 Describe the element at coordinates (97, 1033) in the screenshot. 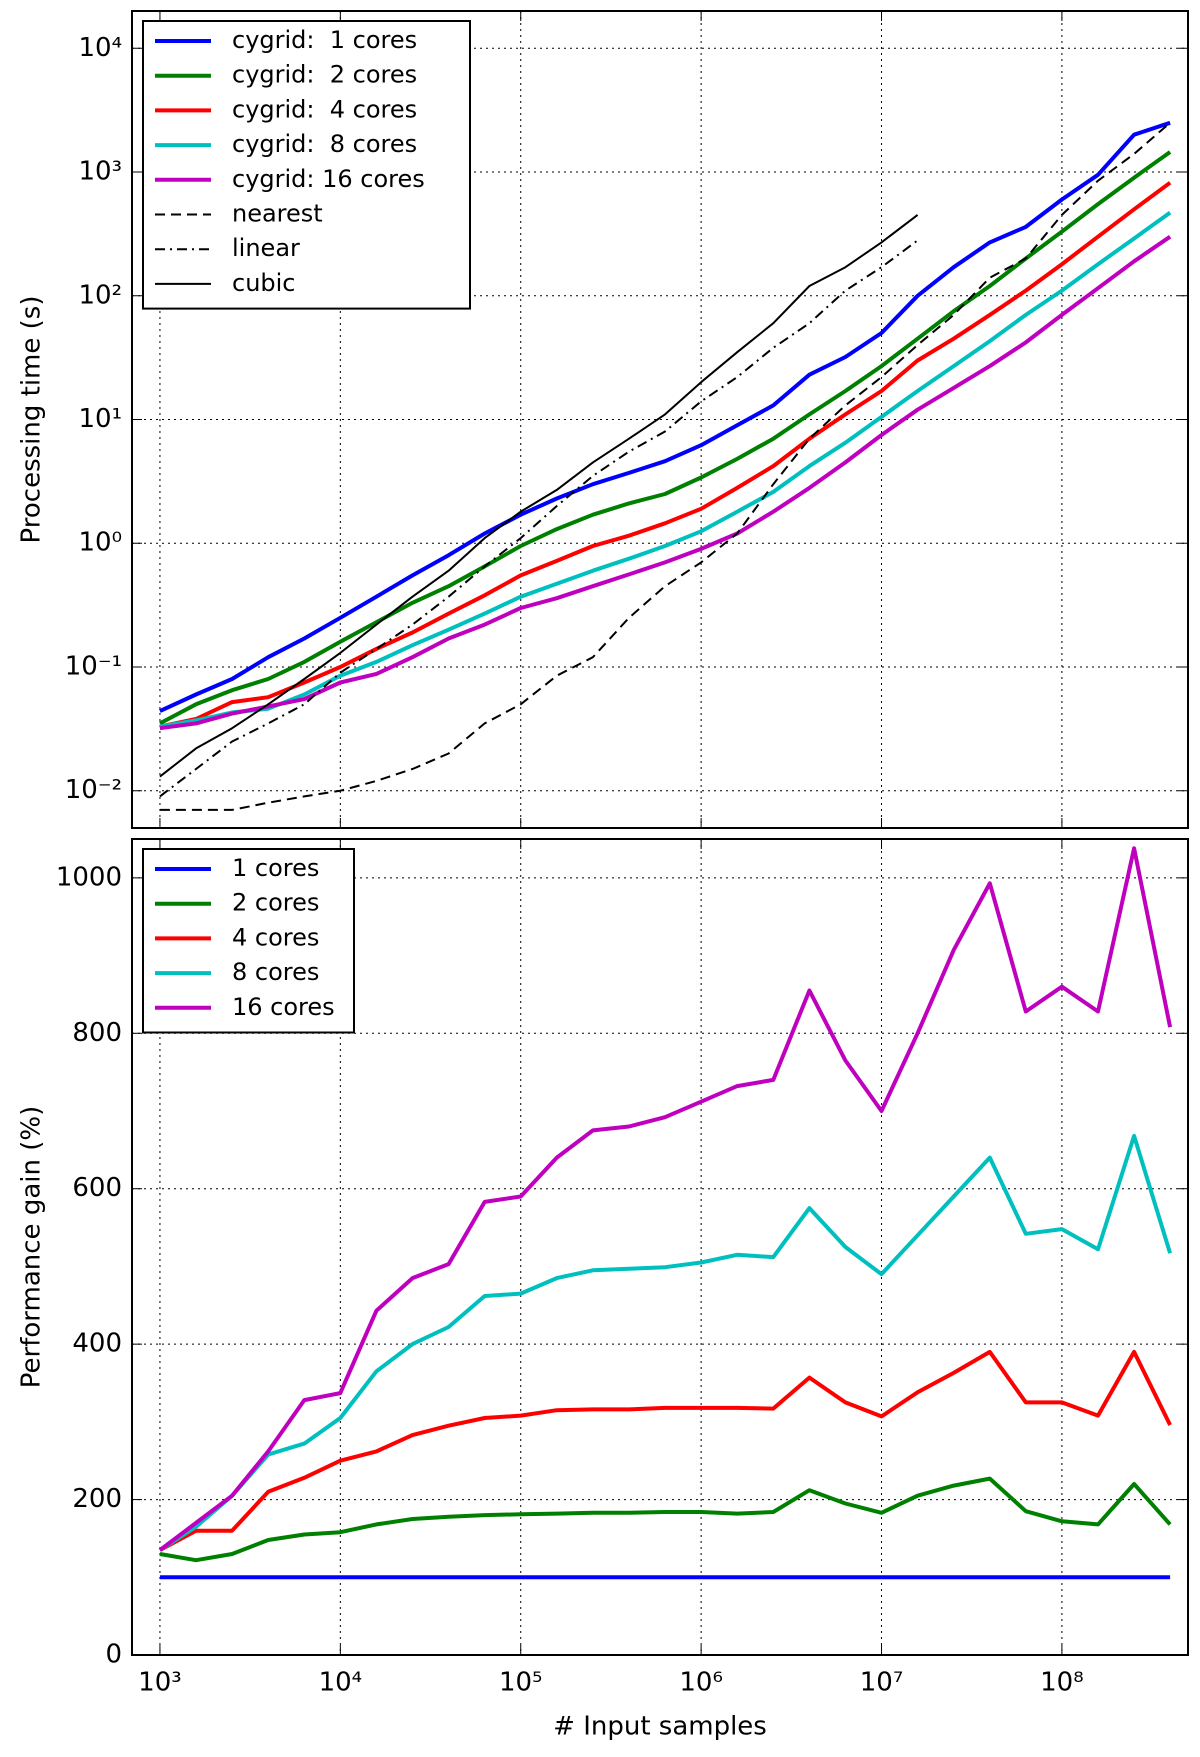

I see `y-tick-label: 800` at that location.